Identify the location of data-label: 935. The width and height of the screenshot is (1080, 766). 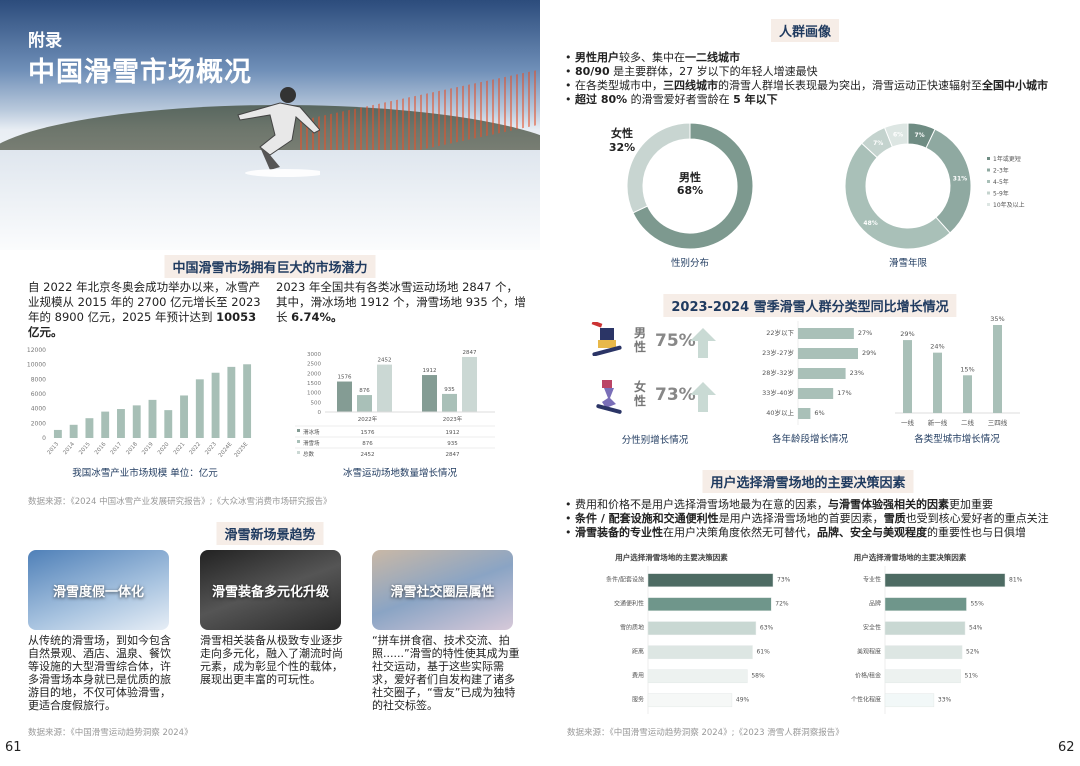
(449, 390).